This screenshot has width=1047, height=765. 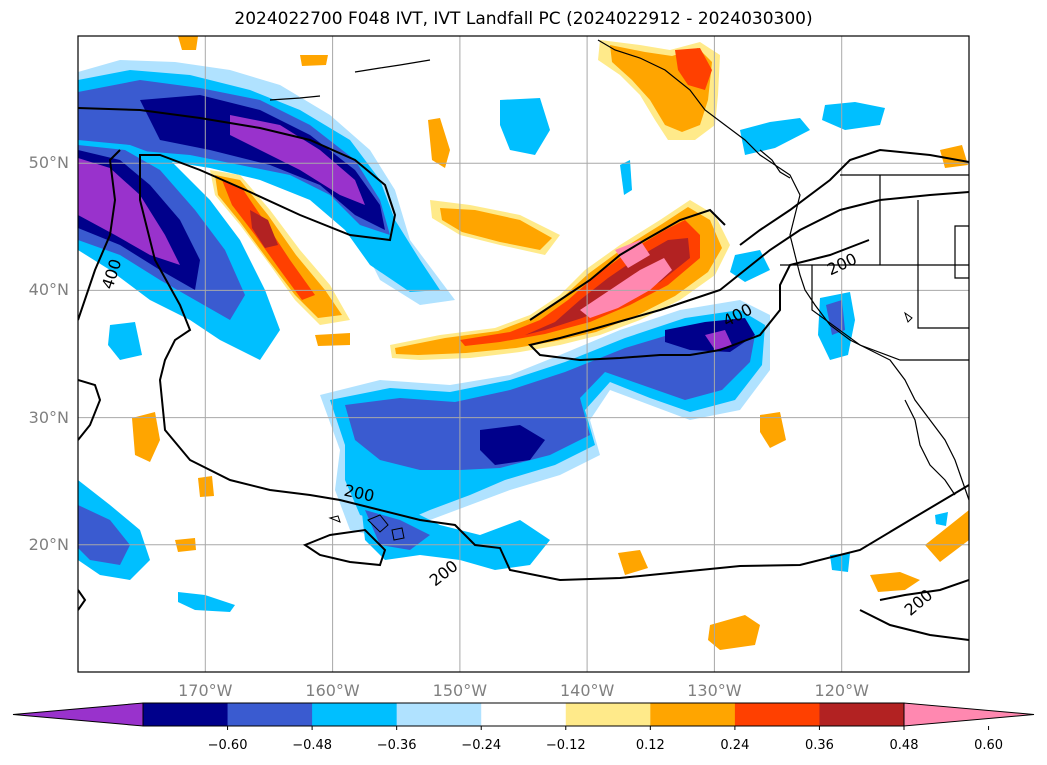 I want to click on colorbar-tick-label: 0.12, so click(x=650, y=745).